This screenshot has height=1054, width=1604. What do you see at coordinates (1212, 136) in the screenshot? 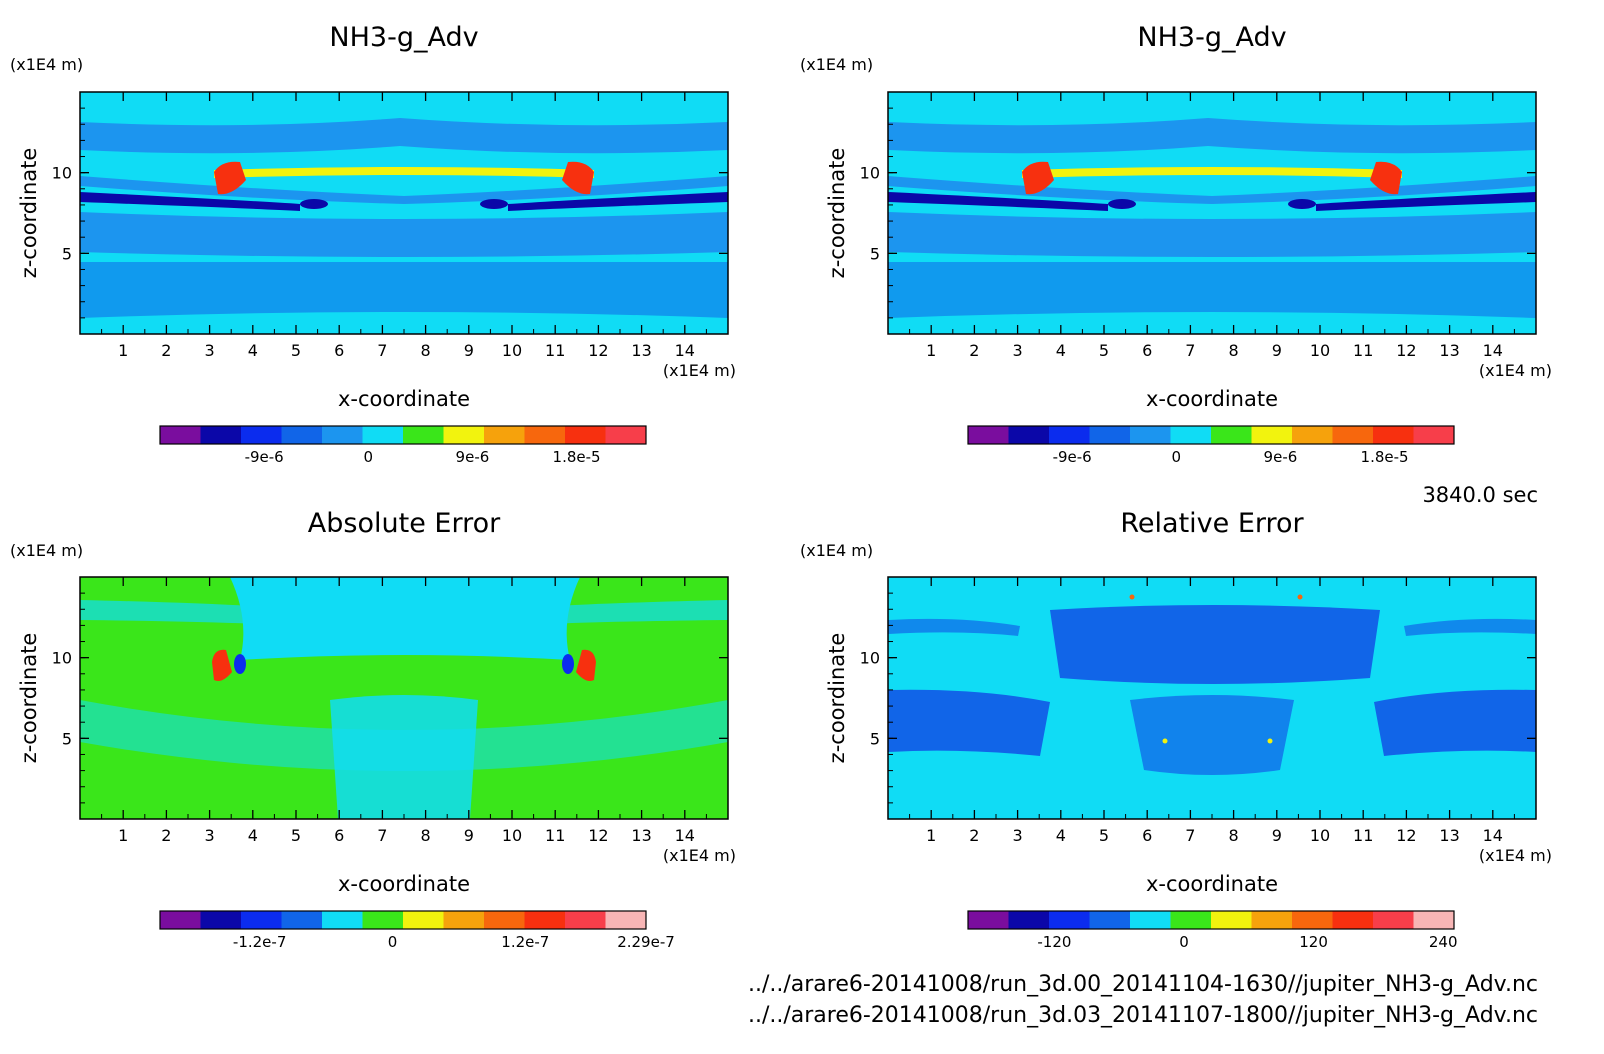
I see `panel-2-band-upper` at bounding box center [1212, 136].